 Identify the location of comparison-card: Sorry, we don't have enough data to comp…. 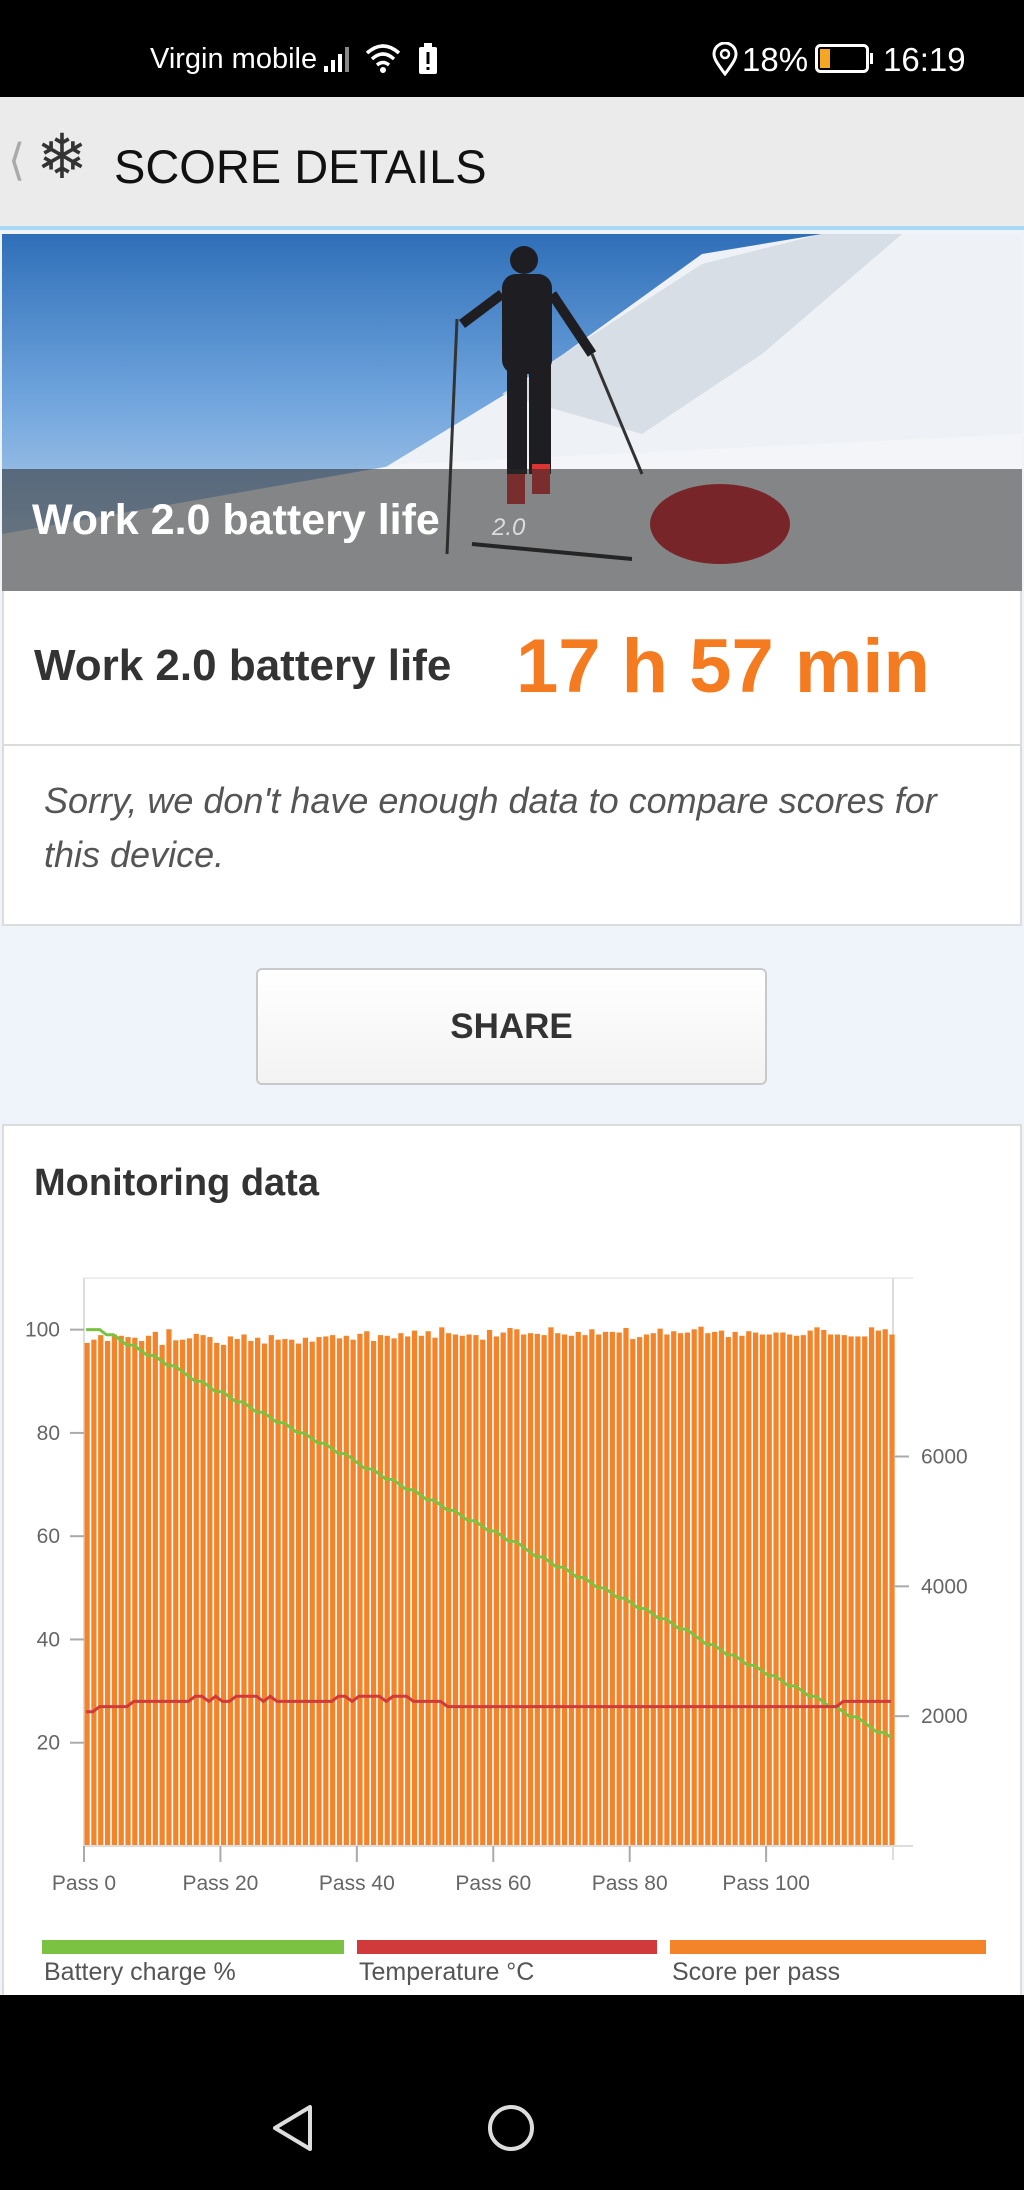
(512, 836).